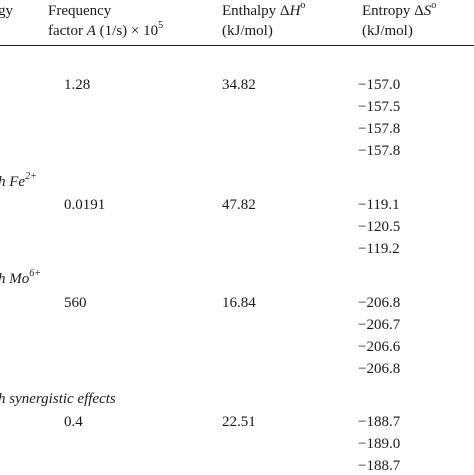 Image resolution: width=474 pixels, height=475 pixels. What do you see at coordinates (264, 10) in the screenshot?
I see `header-enthalpy-line1: Enthalpy ΔHo` at bounding box center [264, 10].